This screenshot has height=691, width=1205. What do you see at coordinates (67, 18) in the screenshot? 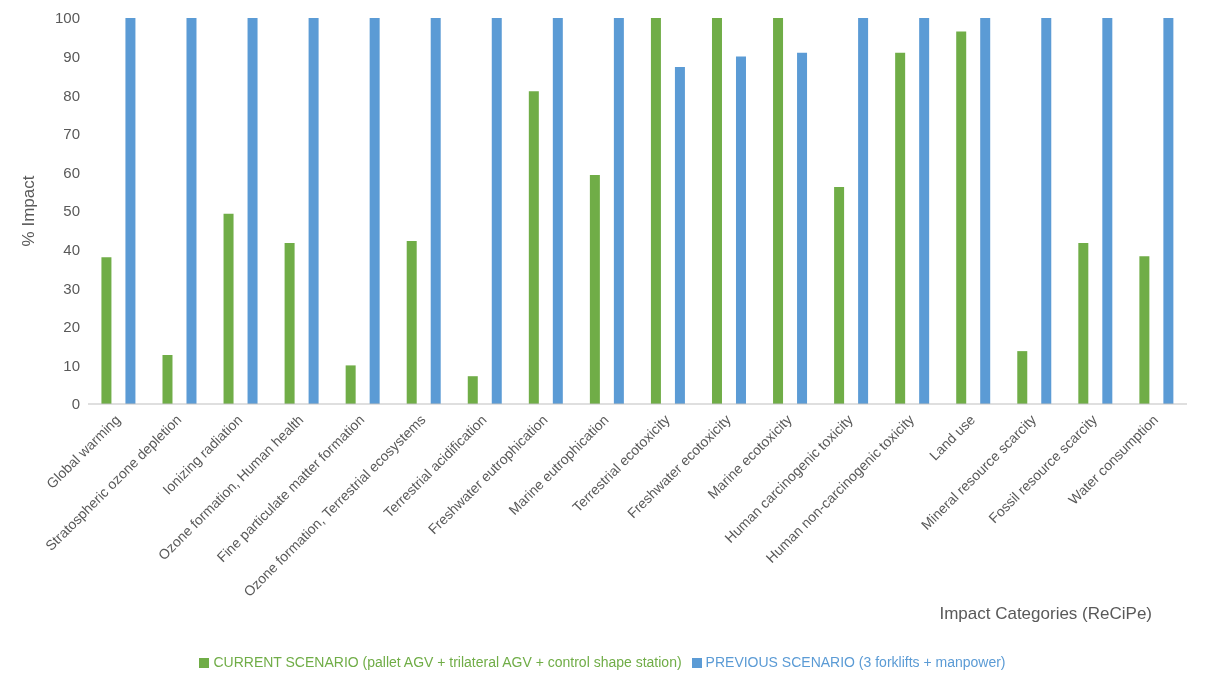
I see `y-tick-label: 100` at bounding box center [67, 18].